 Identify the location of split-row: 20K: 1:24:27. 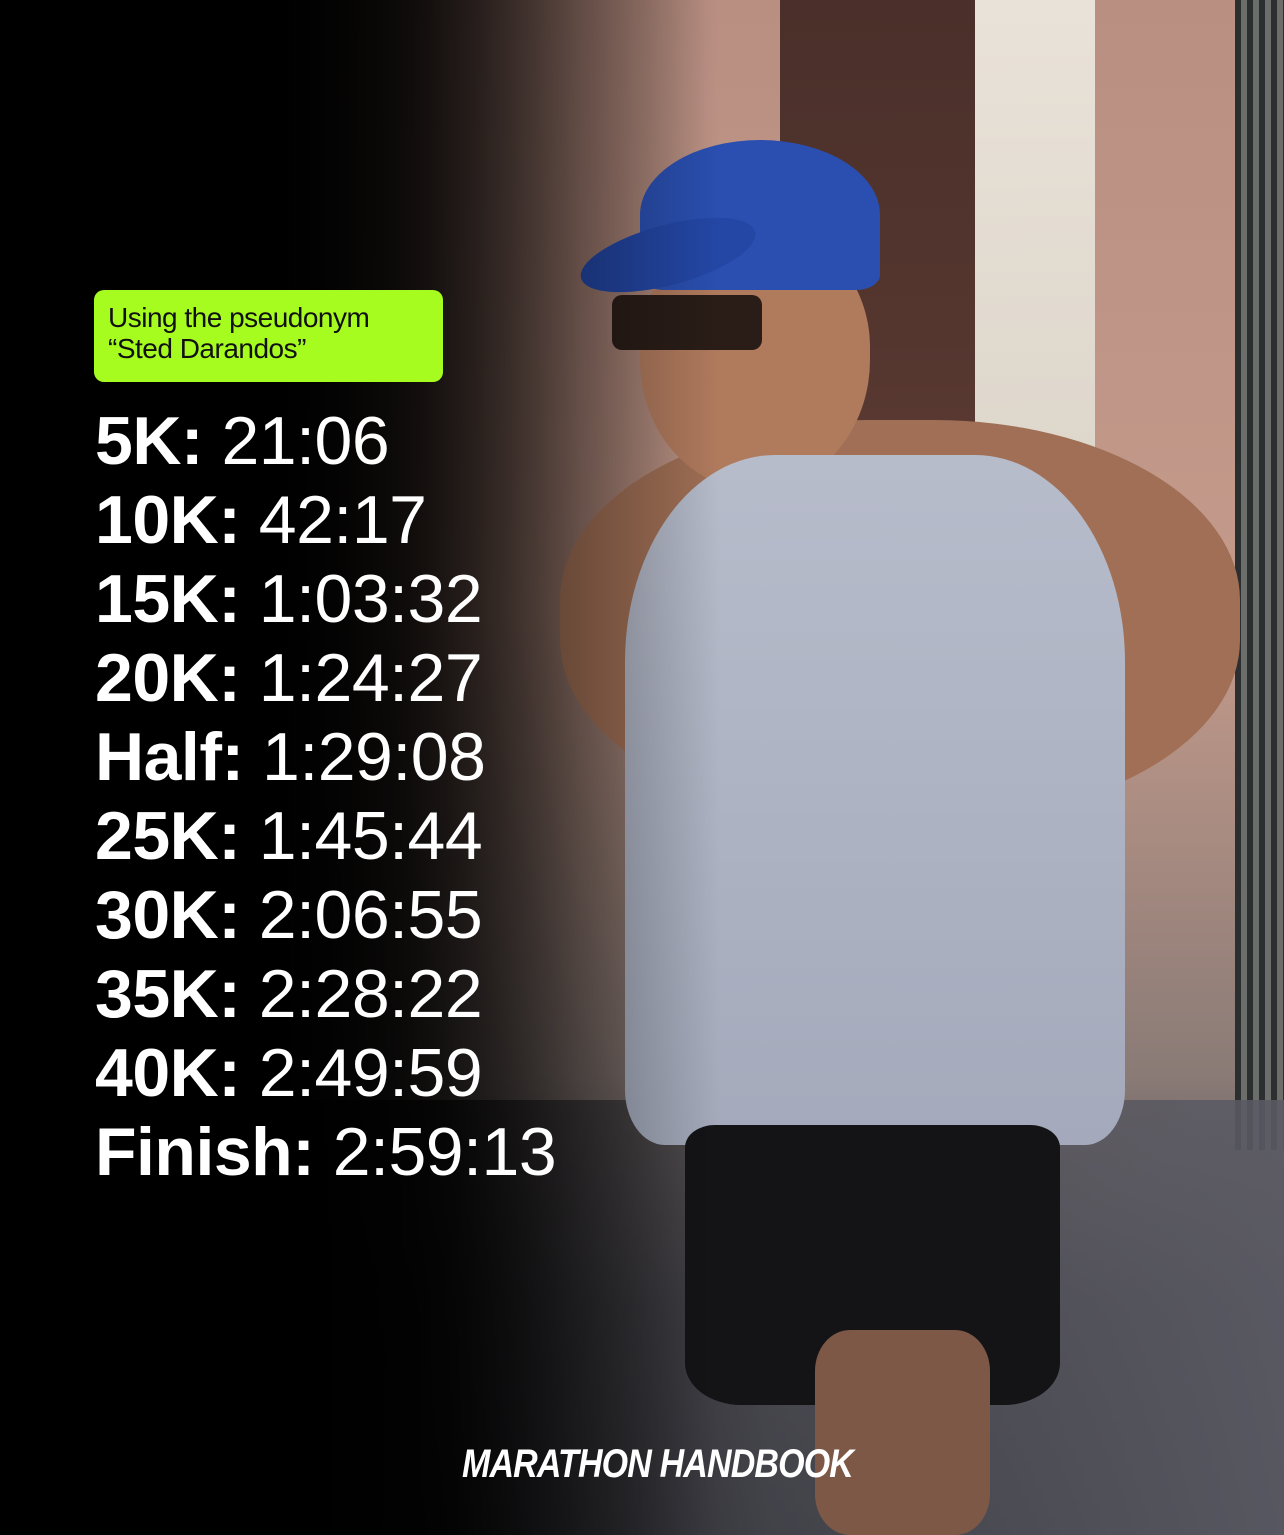
(325, 678).